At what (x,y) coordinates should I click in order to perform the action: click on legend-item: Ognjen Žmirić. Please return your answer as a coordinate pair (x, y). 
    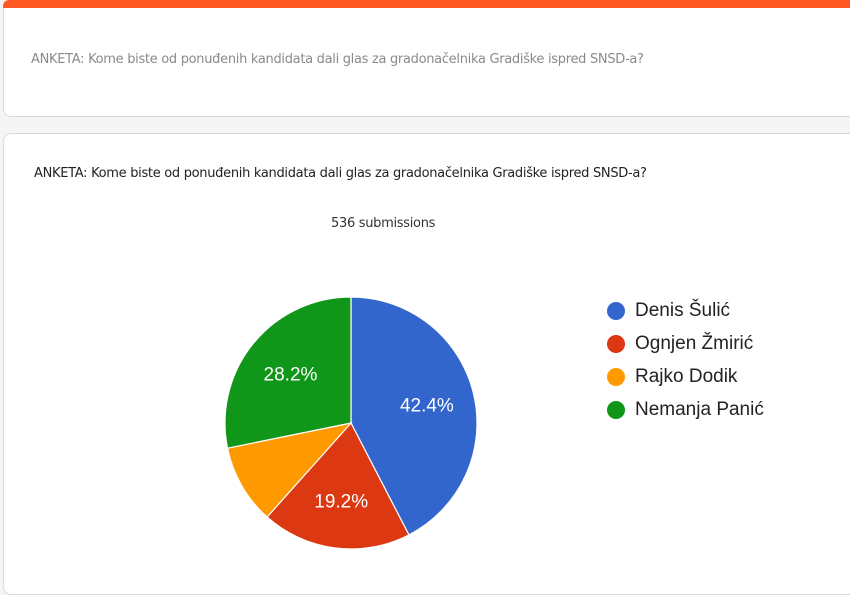
    Looking at the image, I should click on (685, 343).